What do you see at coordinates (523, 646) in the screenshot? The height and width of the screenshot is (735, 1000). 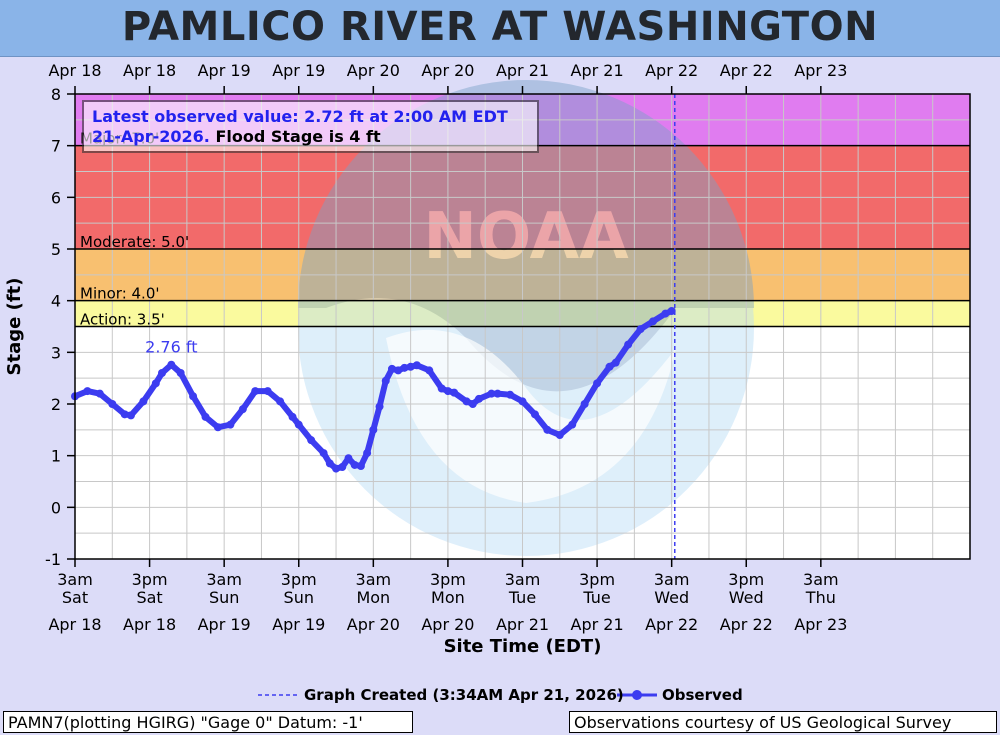 I see `x-axis-label: Site Time (EDT)` at bounding box center [523, 646].